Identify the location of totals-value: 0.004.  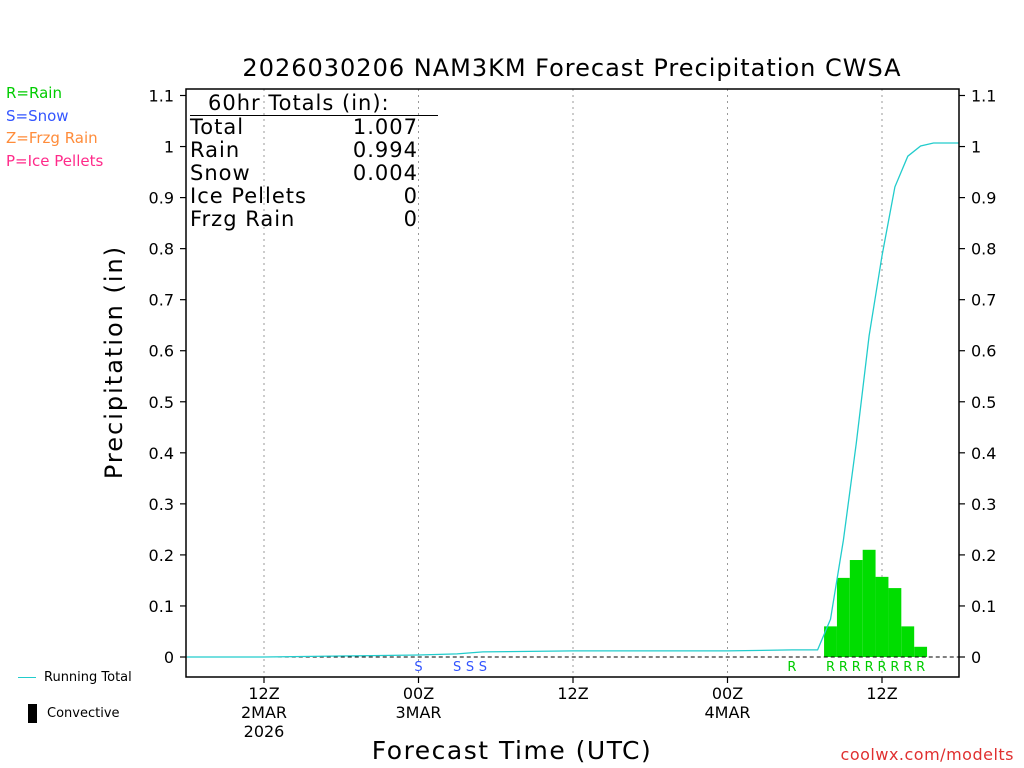
(385, 173).